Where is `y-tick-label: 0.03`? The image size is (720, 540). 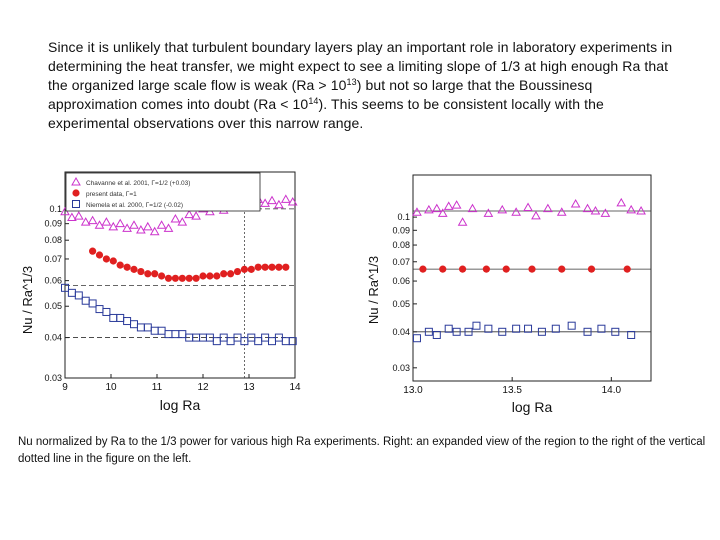
y-tick-label: 0.03 is located at coordinates (53, 378).